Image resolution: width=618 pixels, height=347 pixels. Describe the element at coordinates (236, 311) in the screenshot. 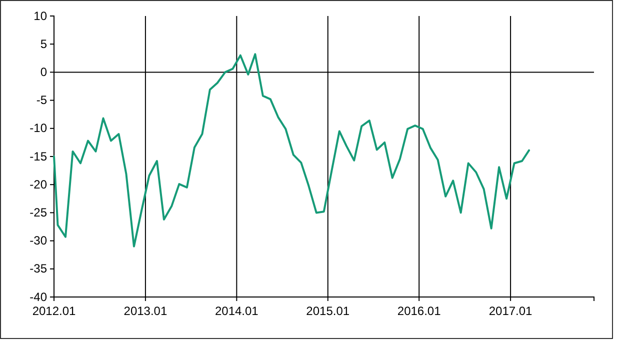

I see `x-tick-label: 2014.01` at that location.